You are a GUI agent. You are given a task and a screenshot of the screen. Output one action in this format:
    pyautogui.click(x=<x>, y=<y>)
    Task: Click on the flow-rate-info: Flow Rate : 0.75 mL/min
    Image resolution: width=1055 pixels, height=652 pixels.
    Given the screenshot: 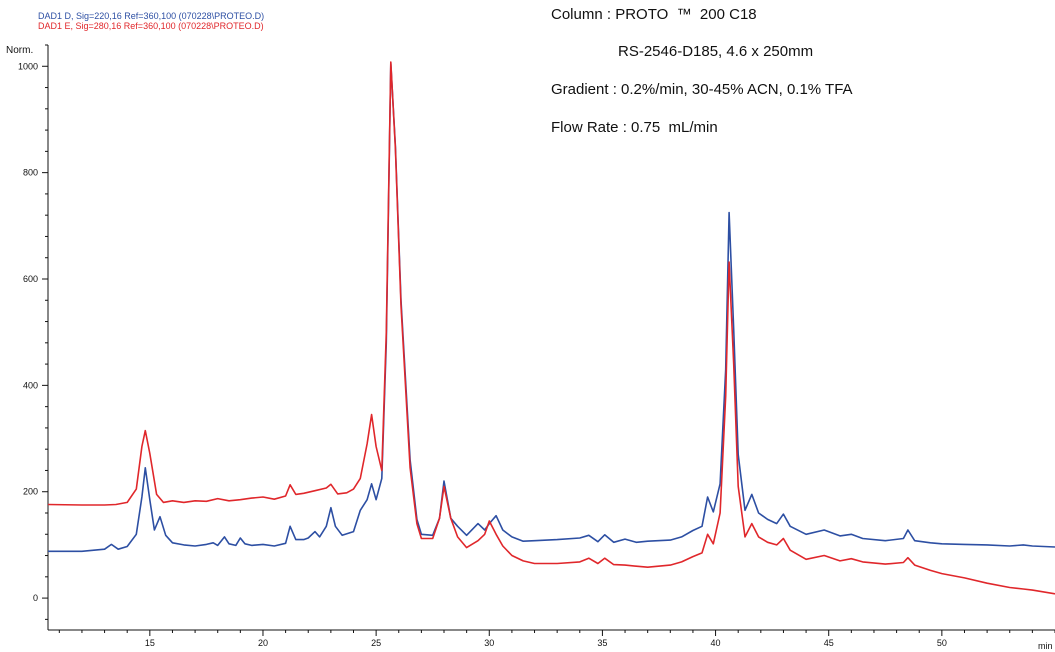 What is the action you would take?
    pyautogui.click(x=634, y=127)
    